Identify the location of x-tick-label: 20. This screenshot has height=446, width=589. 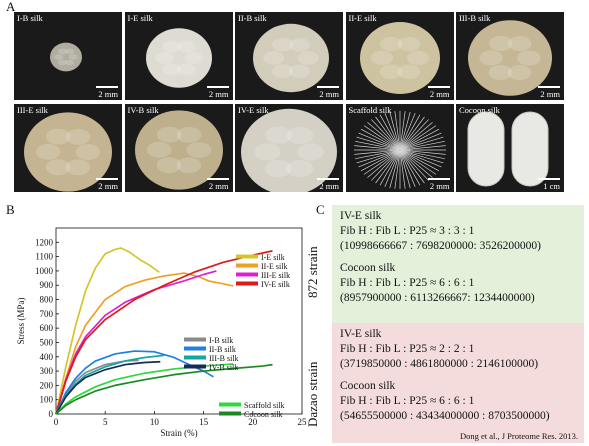
(252, 422).